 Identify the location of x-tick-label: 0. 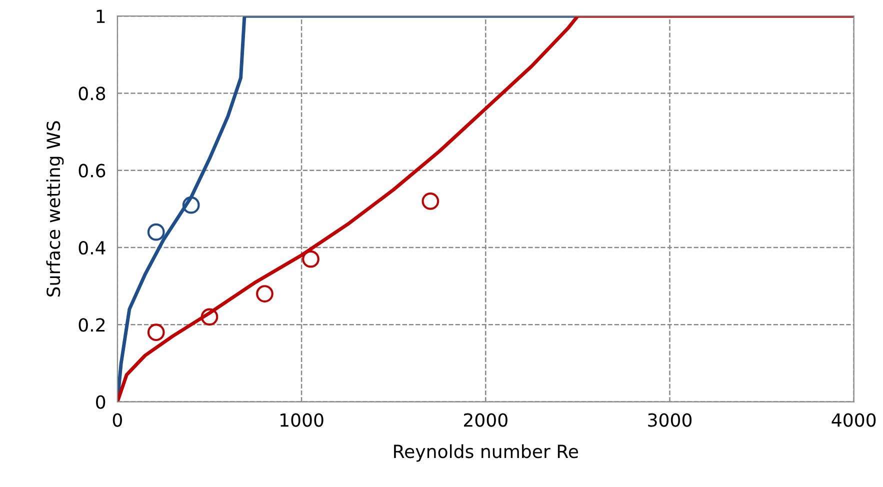
(117, 420).